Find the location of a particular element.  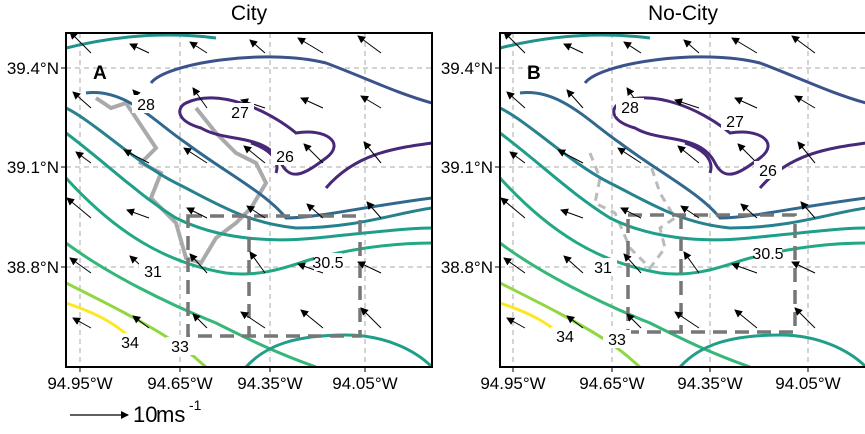

scale-exponent: -1 is located at coordinates (195, 405).